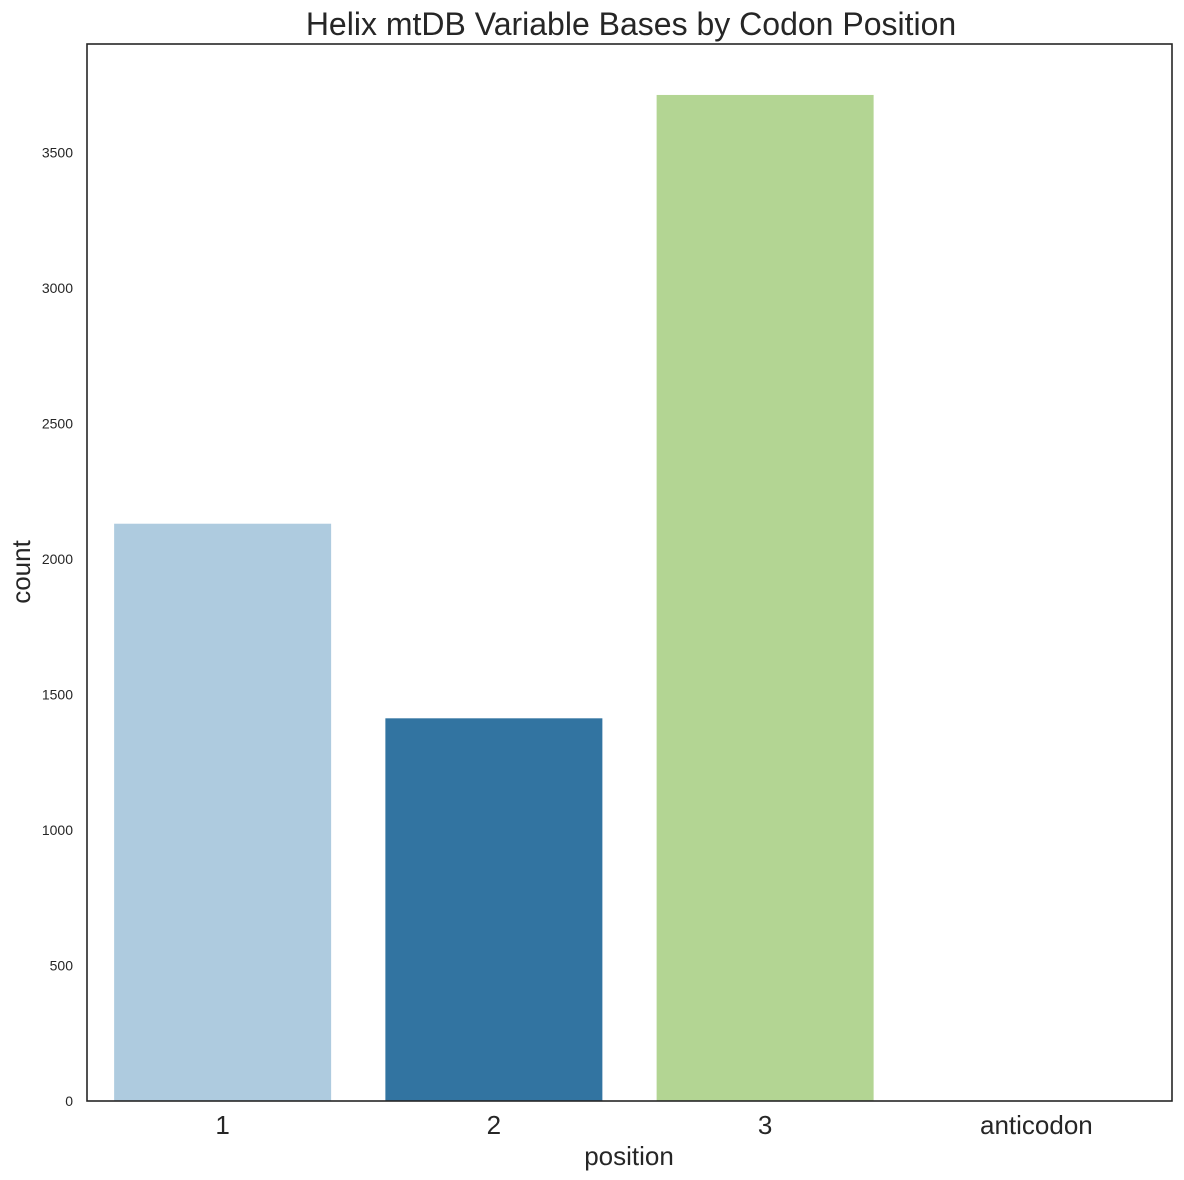 This screenshot has width=1184, height=1180. What do you see at coordinates (21, 571) in the screenshot?
I see `y-axis-label: count` at bounding box center [21, 571].